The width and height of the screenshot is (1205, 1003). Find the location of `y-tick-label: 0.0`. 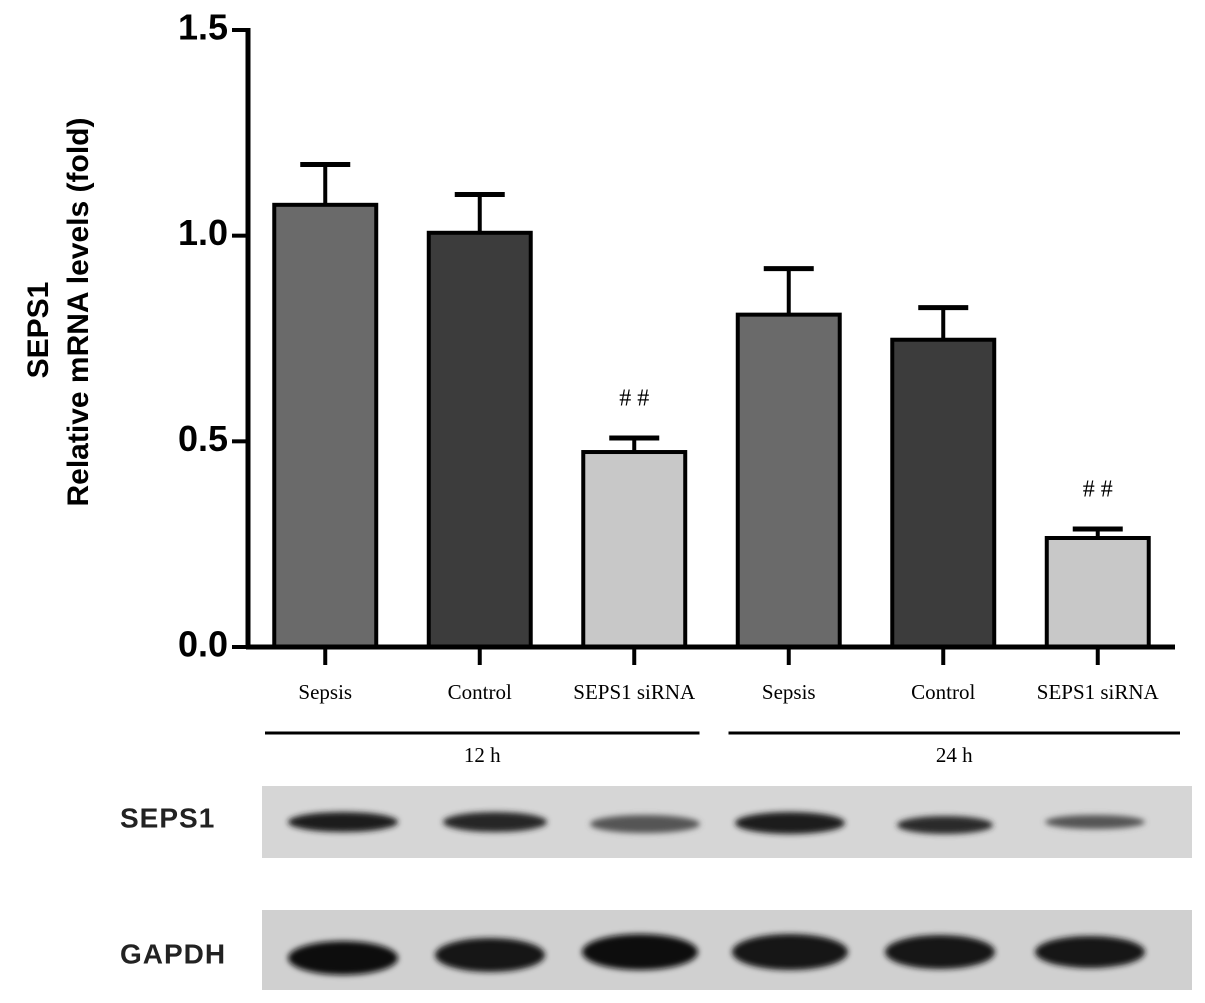

y-tick-label: 0.0 is located at coordinates (203, 644).